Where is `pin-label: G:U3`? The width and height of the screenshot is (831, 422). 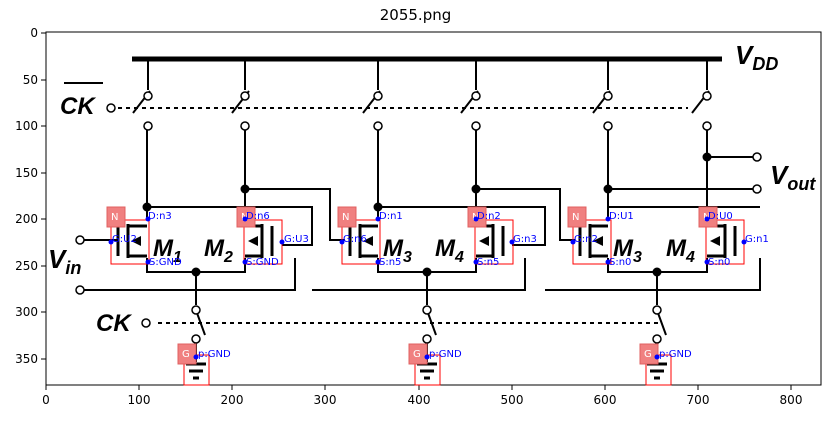 pin-label: G:U3 is located at coordinates (296, 239).